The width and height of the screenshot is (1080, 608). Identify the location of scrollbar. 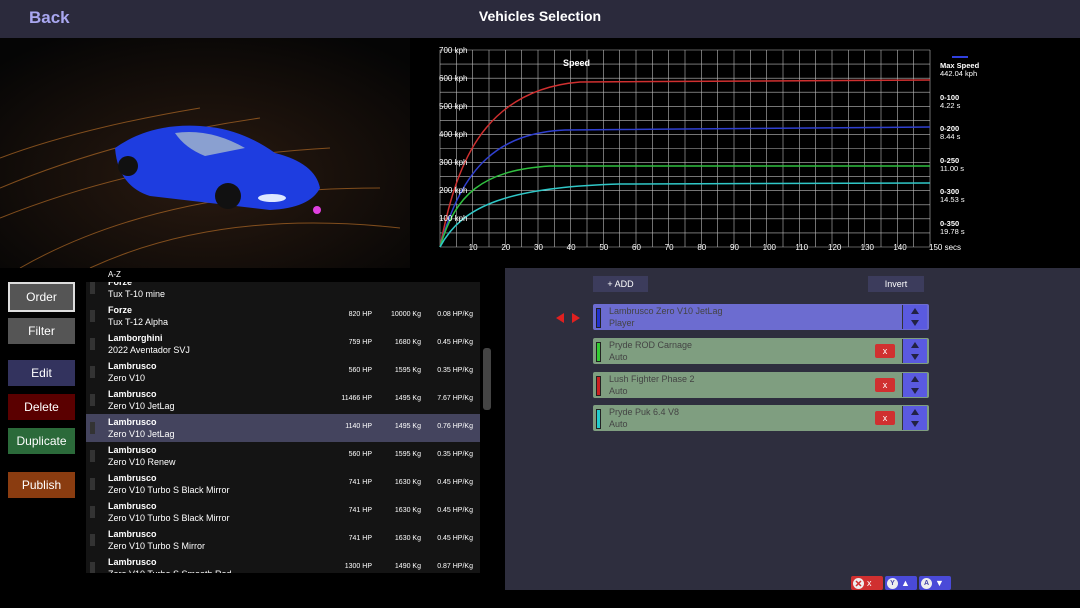
(487, 379).